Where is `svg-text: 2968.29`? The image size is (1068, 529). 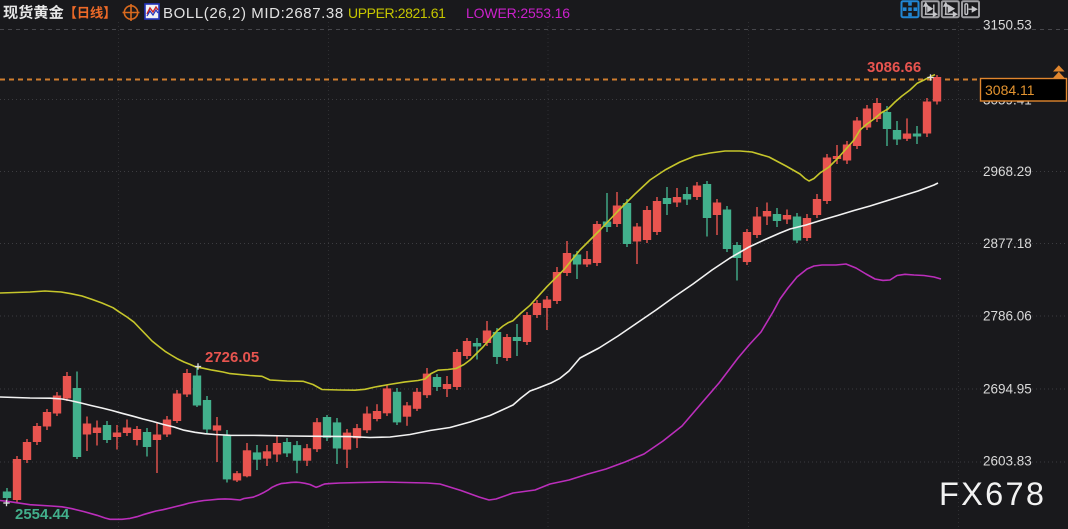
svg-text: 2968.29 is located at coordinates (1007, 171).